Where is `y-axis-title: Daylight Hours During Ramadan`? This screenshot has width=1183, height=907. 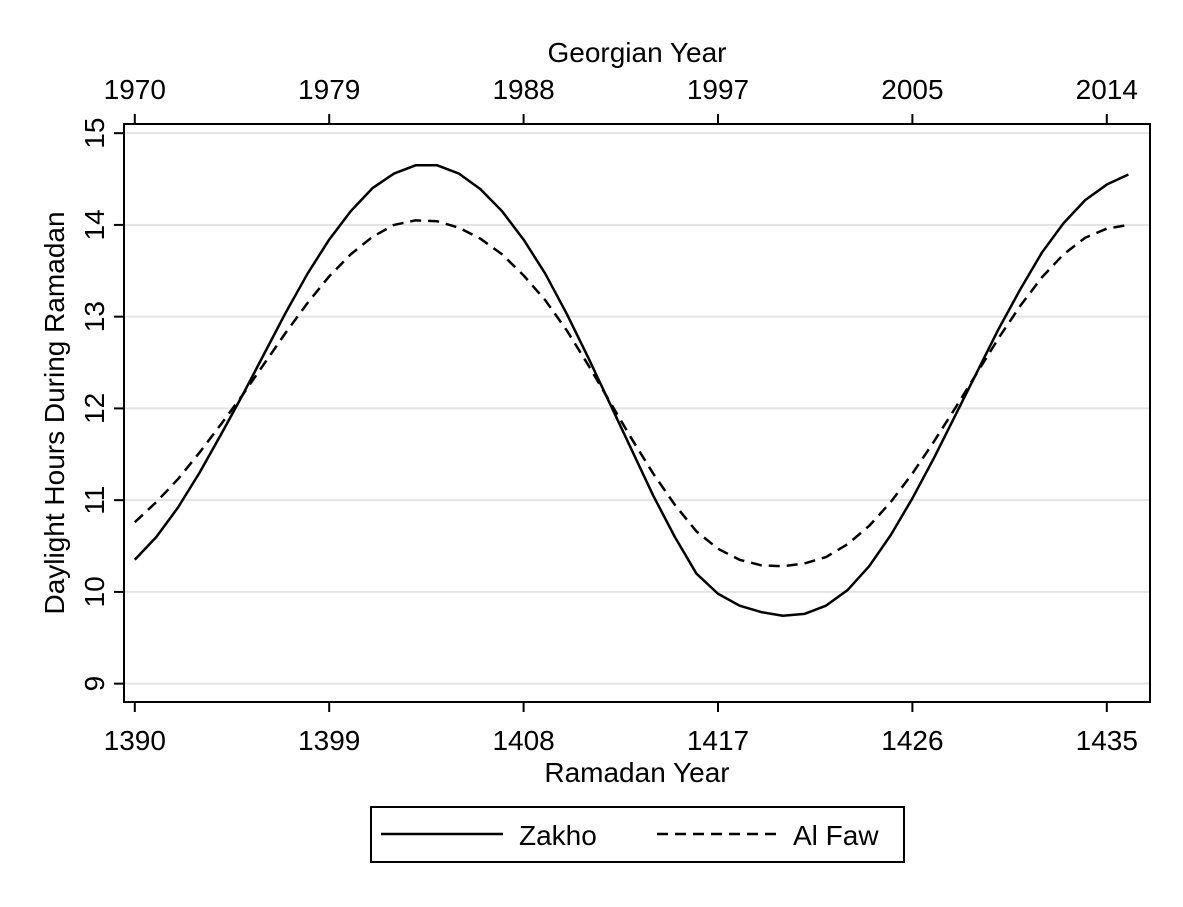
y-axis-title: Daylight Hours During Ramadan is located at coordinates (54, 412).